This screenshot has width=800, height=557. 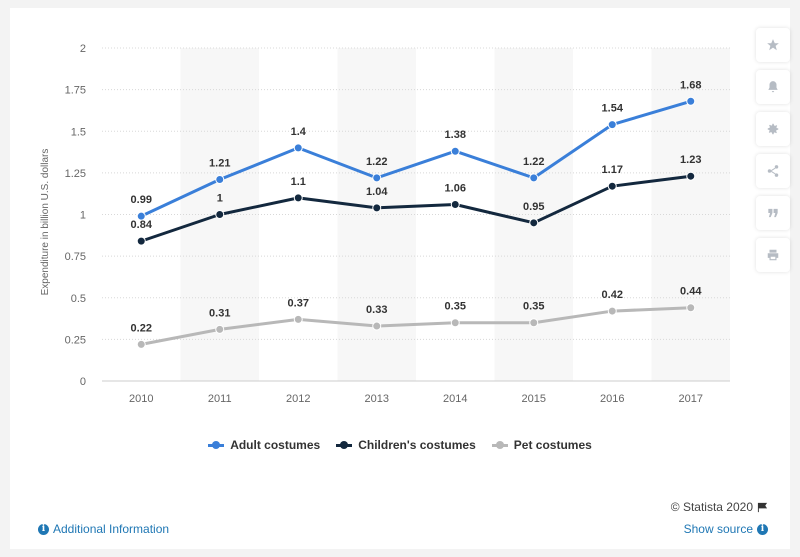 I want to click on data-label: 1.21, so click(x=219, y=164).